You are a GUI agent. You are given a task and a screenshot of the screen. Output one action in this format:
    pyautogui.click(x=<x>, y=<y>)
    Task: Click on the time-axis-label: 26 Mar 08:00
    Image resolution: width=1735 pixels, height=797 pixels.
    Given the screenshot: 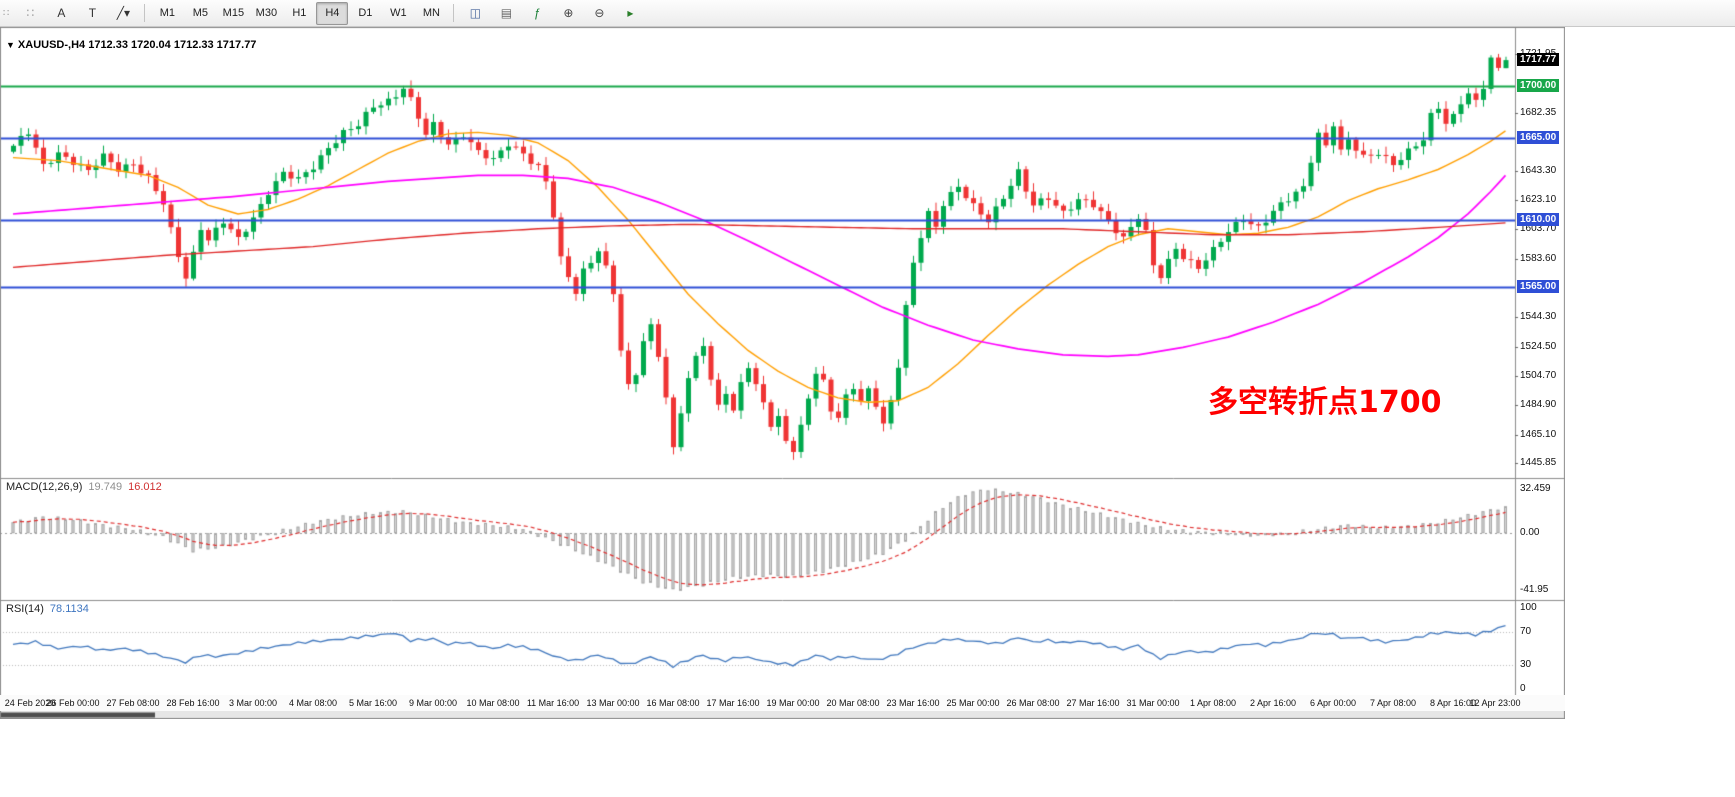 What is the action you would take?
    pyautogui.click(x=1033, y=703)
    